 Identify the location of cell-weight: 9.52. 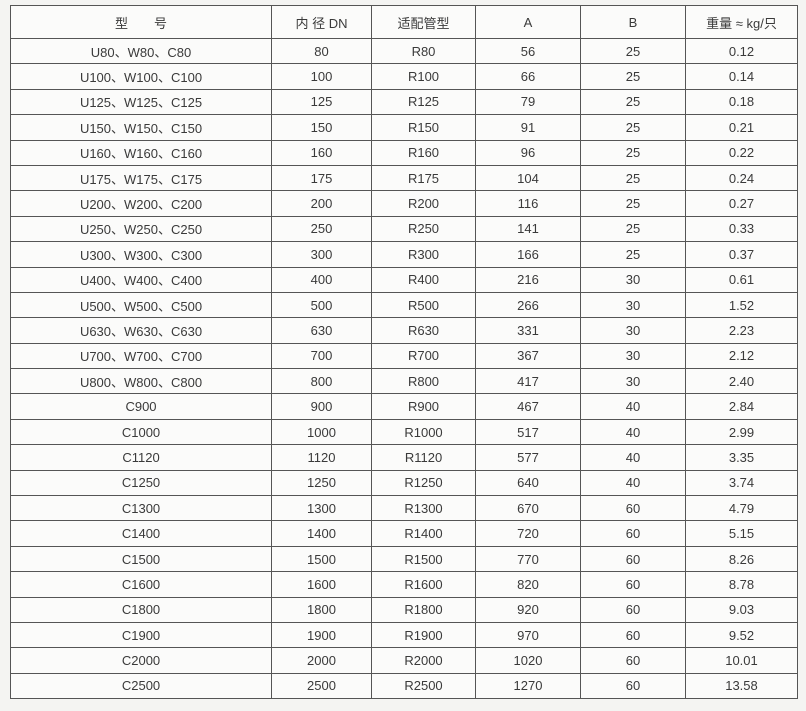
(741, 635).